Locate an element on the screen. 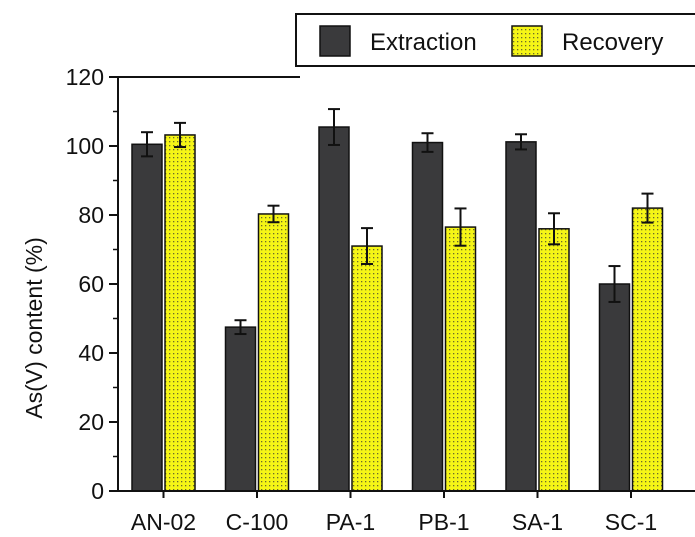 This screenshot has height=537, width=695. legend-label-extraction: Extraction is located at coordinates (423, 42).